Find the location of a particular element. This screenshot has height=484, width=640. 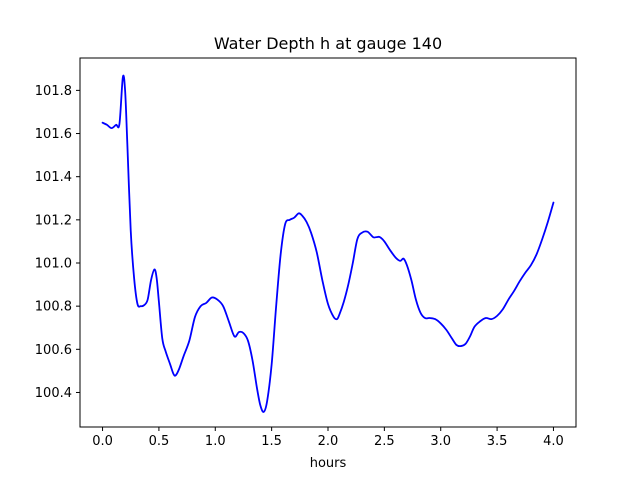

y-tick-label: 101.2 is located at coordinates (53, 220).